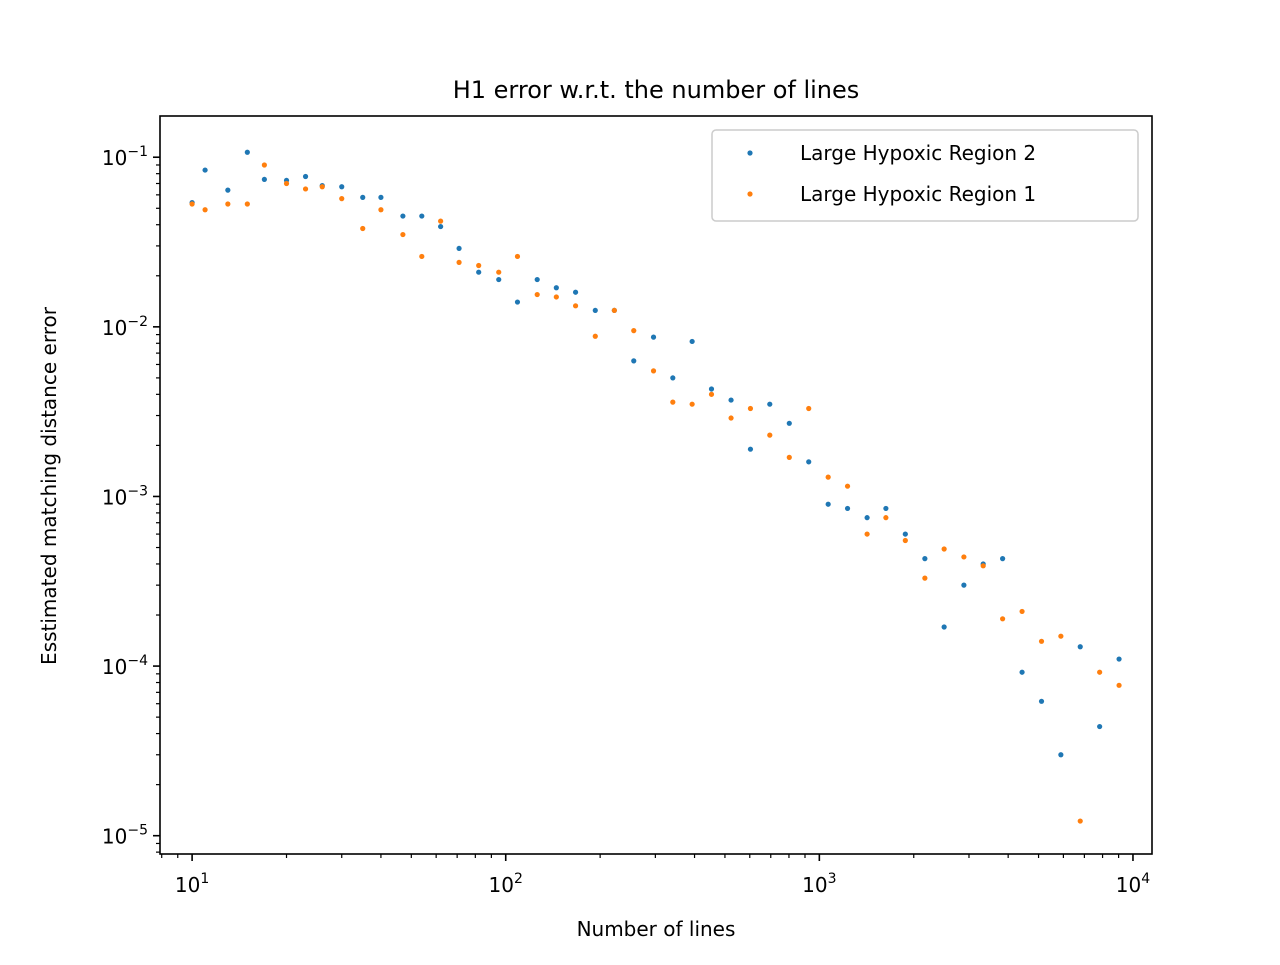  What do you see at coordinates (918, 194) in the screenshot?
I see `legend-label-series-2: Large Hypoxic Region 1` at bounding box center [918, 194].